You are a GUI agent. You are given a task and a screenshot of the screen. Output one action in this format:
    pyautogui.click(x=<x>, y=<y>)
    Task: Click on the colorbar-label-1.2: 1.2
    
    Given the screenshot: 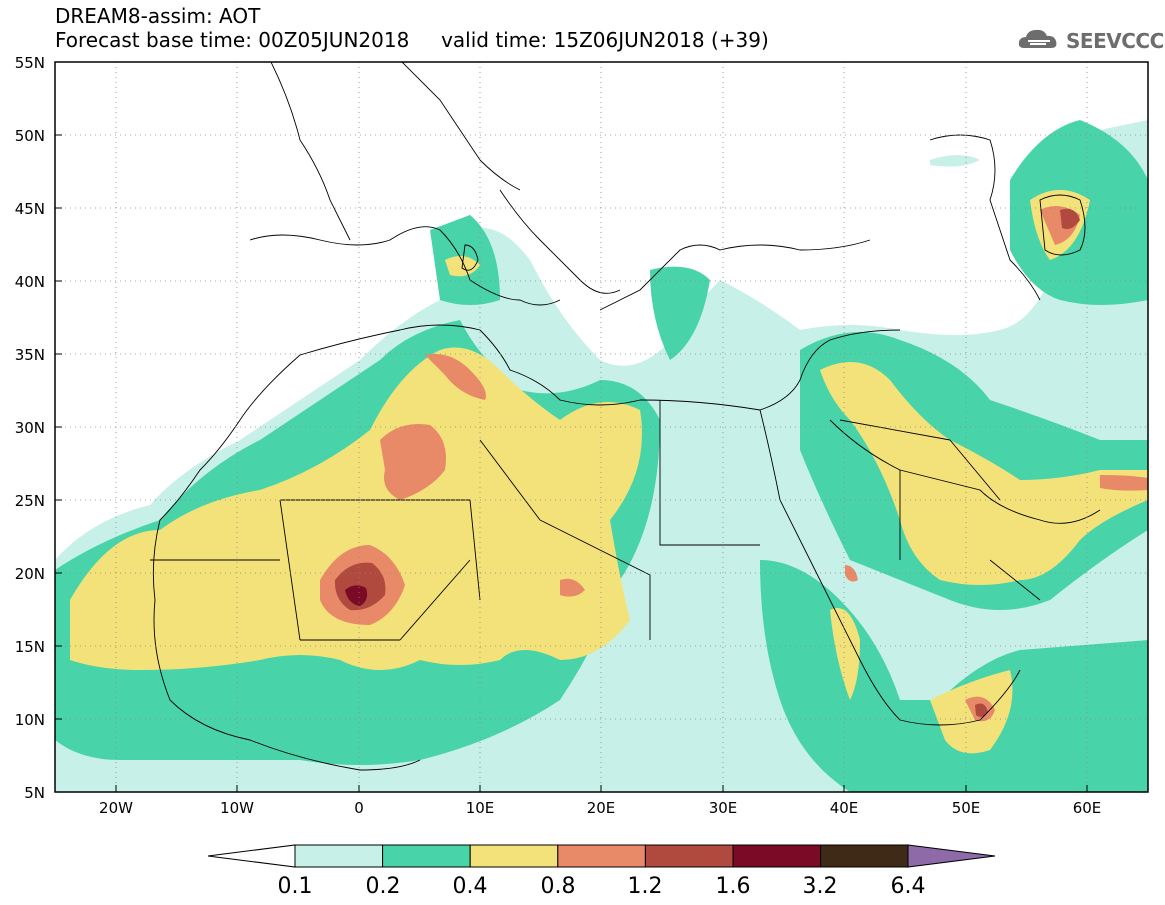 What is the action you would take?
    pyautogui.click(x=645, y=886)
    